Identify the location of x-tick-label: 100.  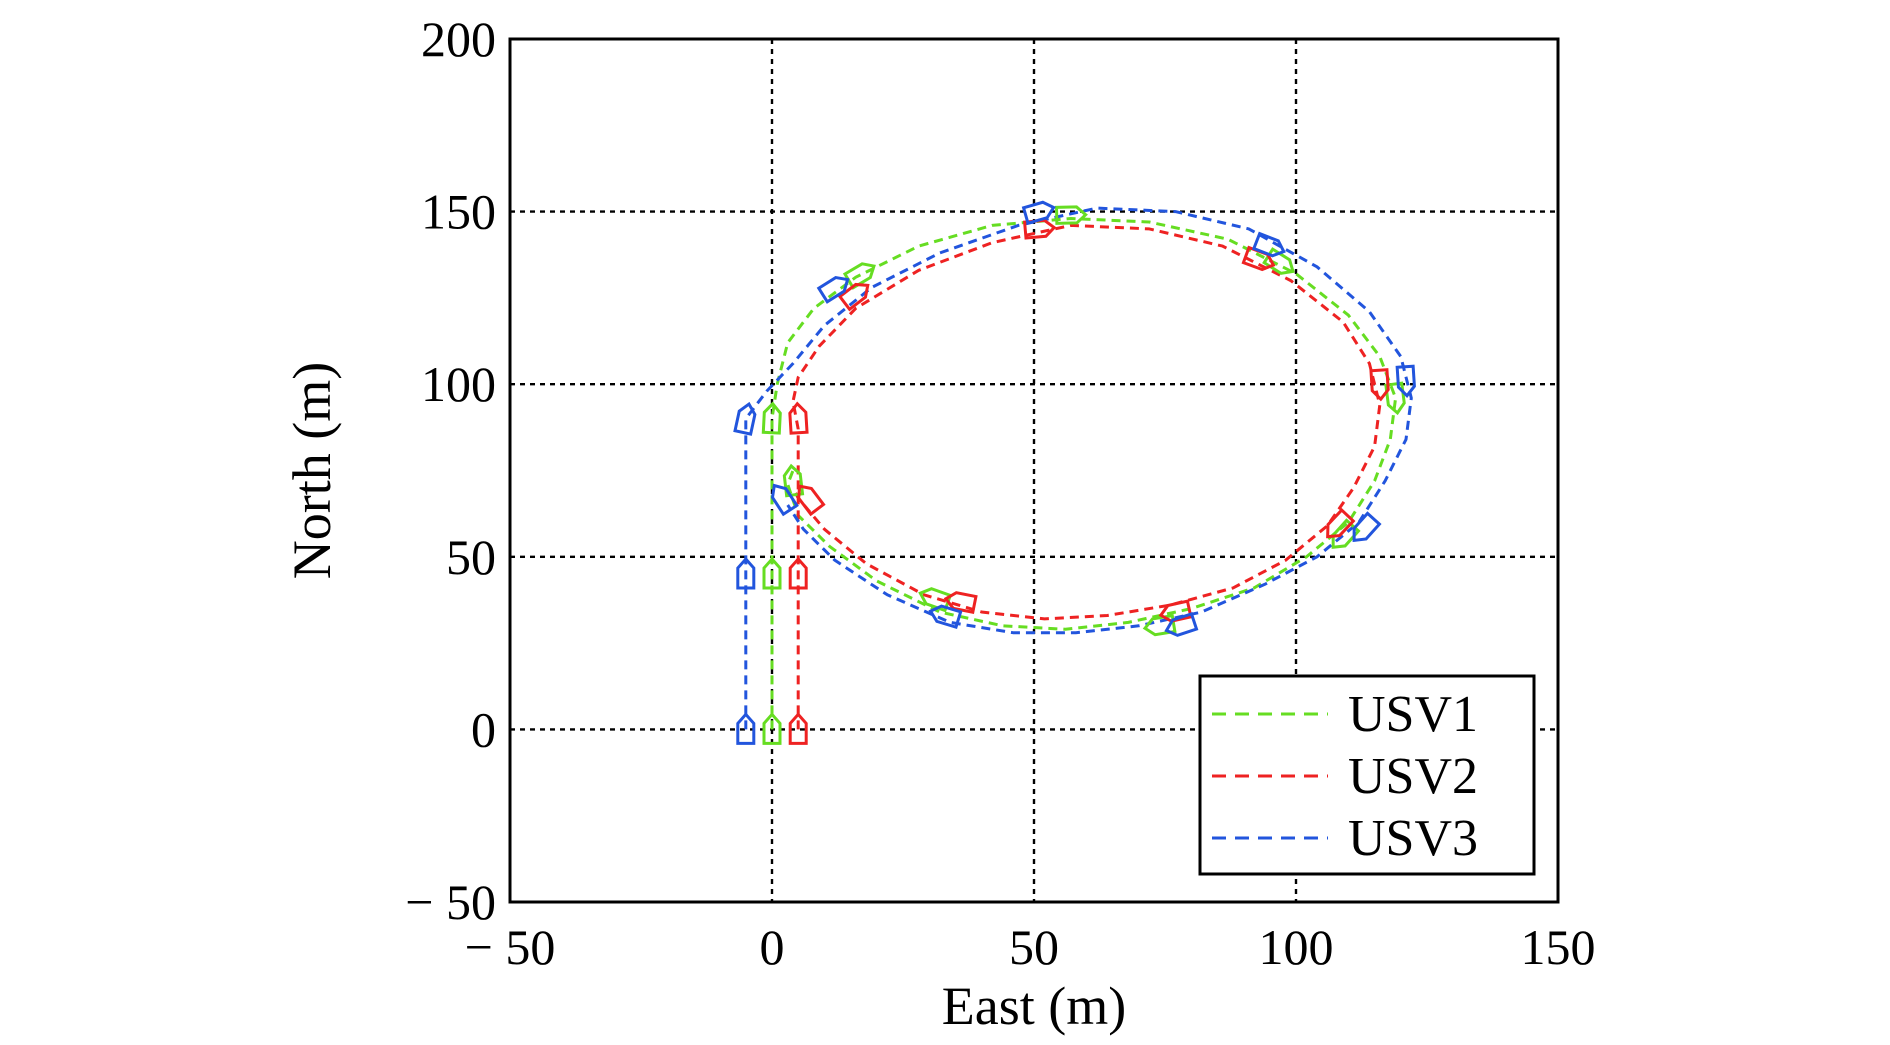
(1296, 947).